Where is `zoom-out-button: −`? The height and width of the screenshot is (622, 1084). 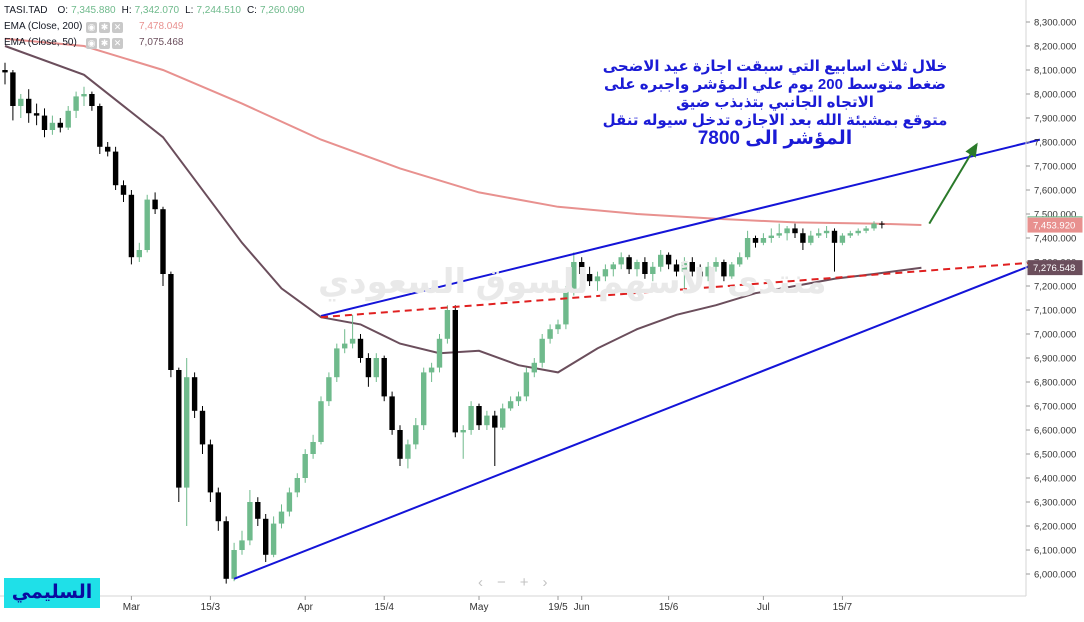
zoom-out-button: − is located at coordinates (501, 582).